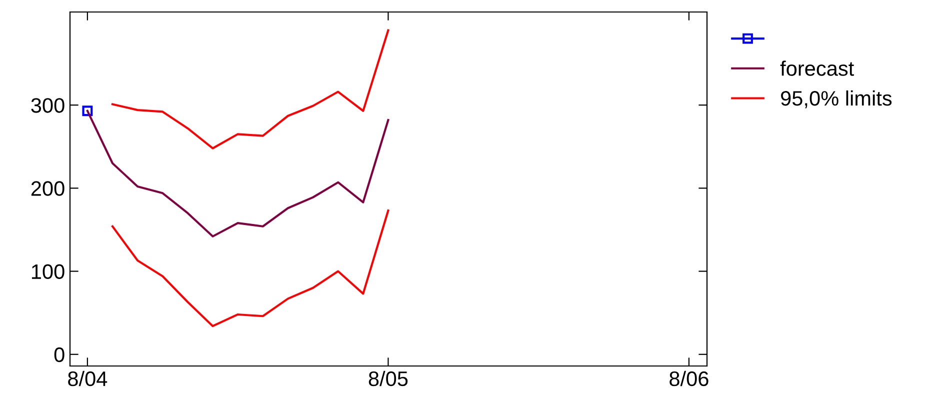 This screenshot has height=405, width=933. Describe the element at coordinates (48, 272) in the screenshot. I see `y-tick-label: 100` at that location.